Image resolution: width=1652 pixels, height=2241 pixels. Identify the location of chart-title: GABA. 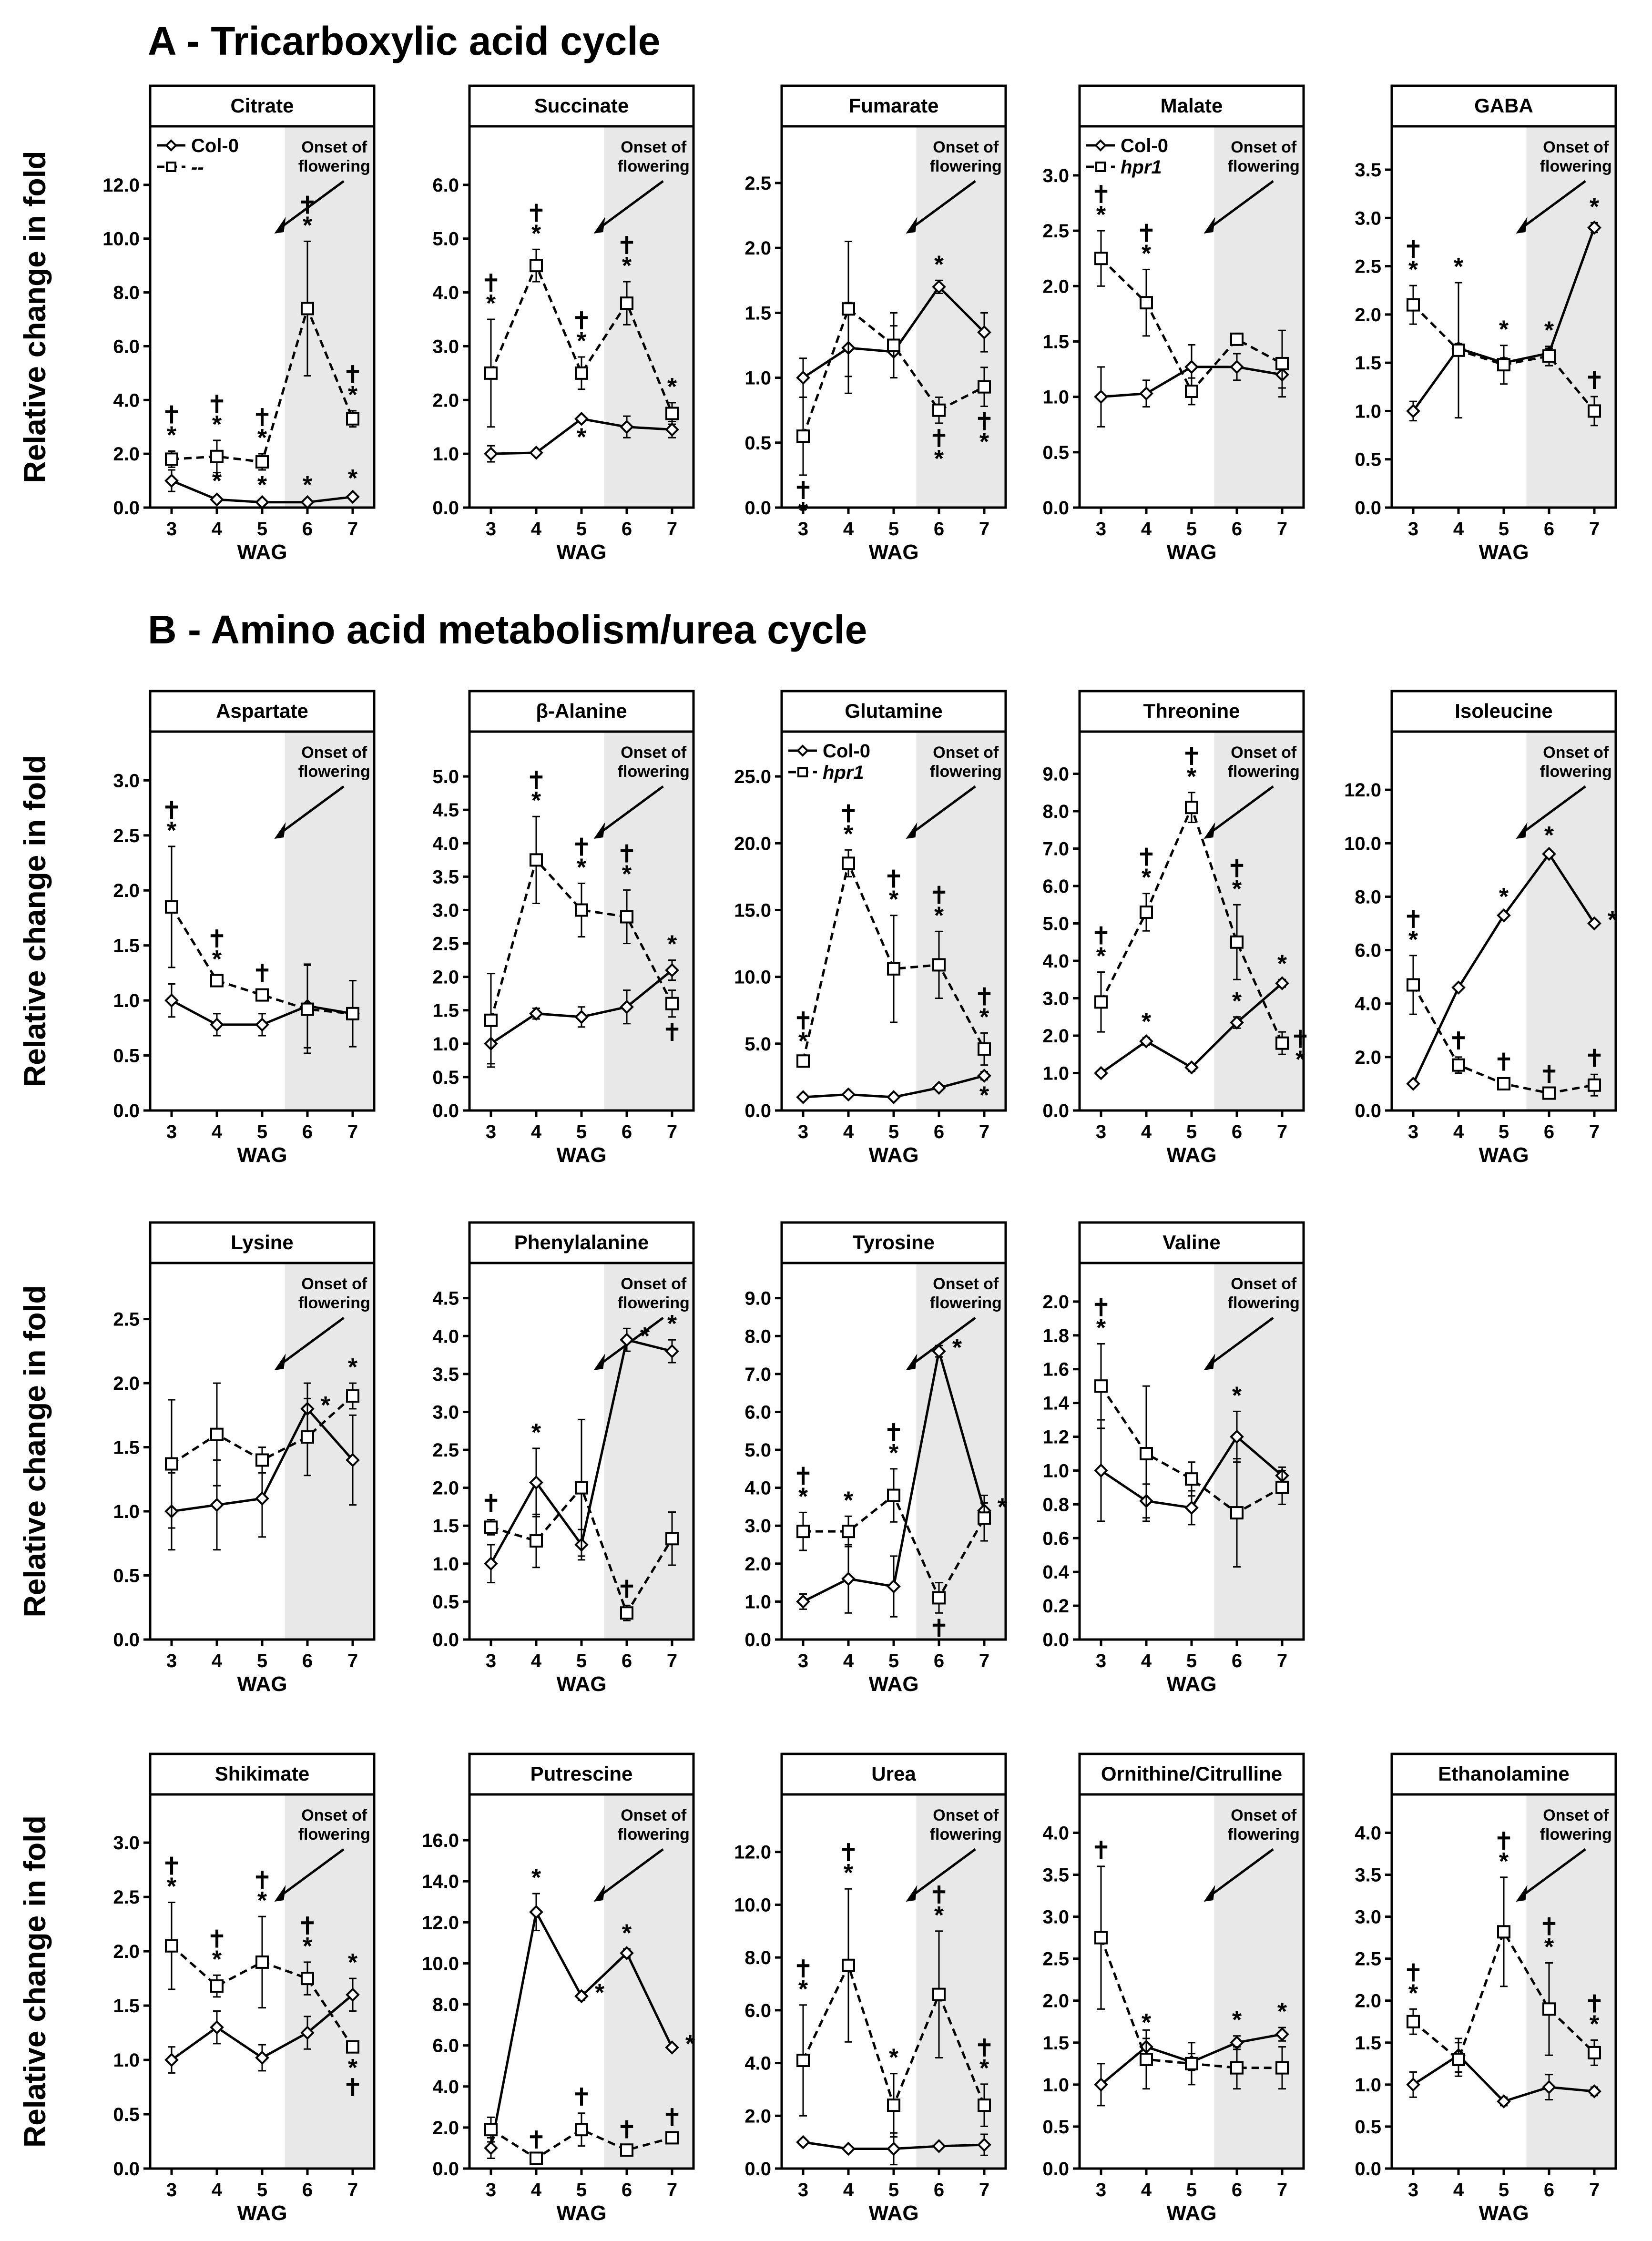
(1503, 105).